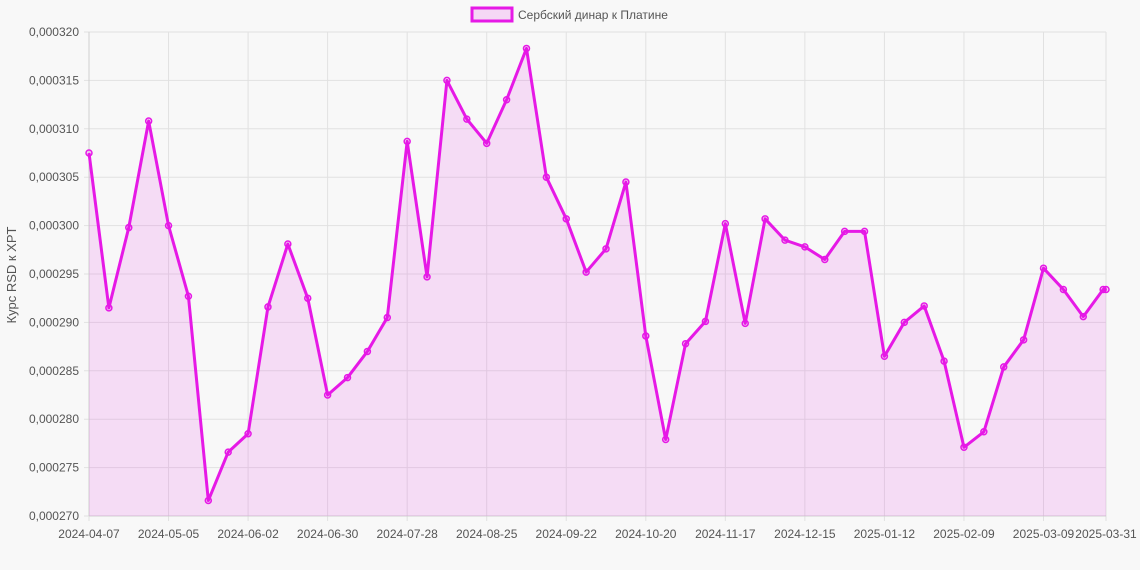  Describe the element at coordinates (54, 468) in the screenshot. I see `y-tick-label: 0,000275` at that location.